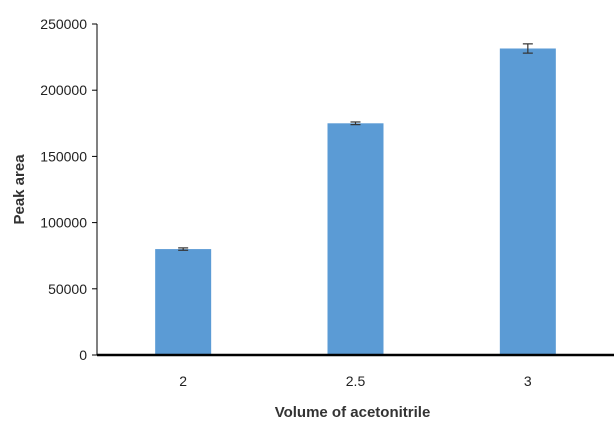  I want to click on x-tick-label: 2.5, so click(356, 381).